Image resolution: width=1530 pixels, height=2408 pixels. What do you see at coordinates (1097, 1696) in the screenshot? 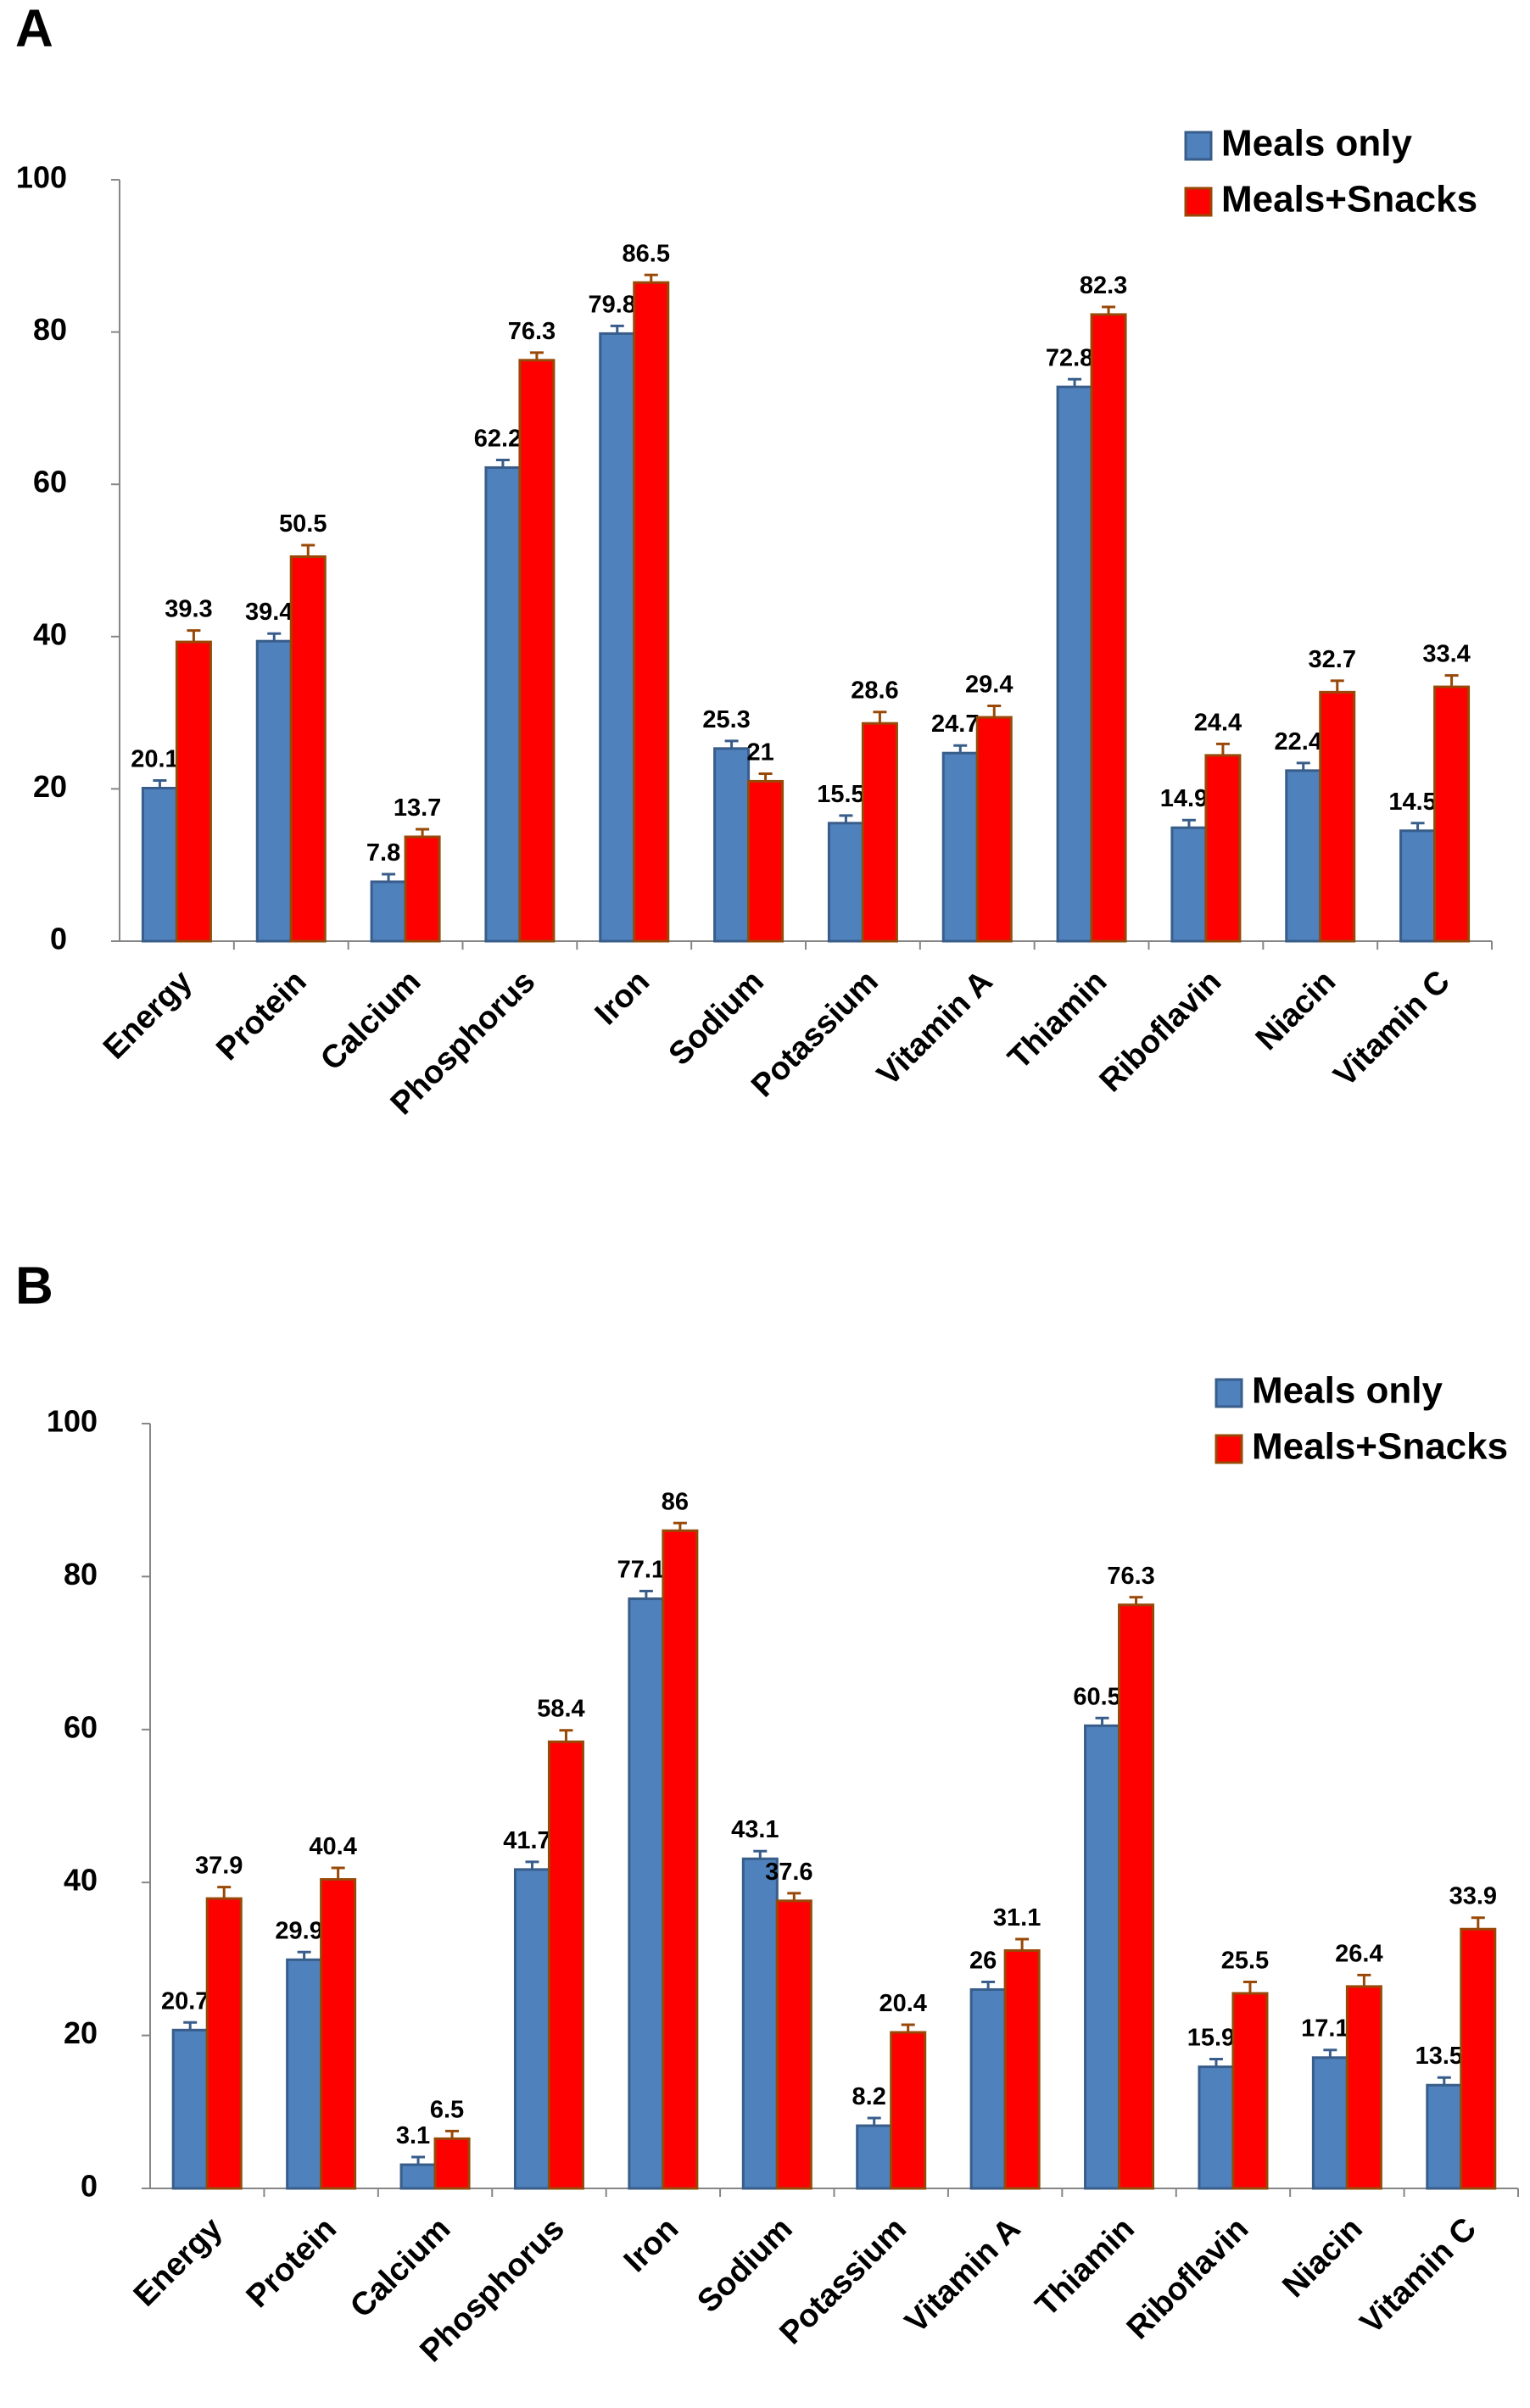
I see `value-label: 60.5` at bounding box center [1097, 1696].